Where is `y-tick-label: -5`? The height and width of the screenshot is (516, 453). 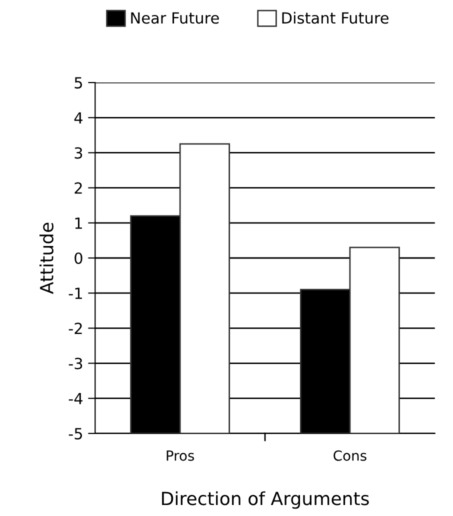
y-tick-label: -5 is located at coordinates (75, 434).